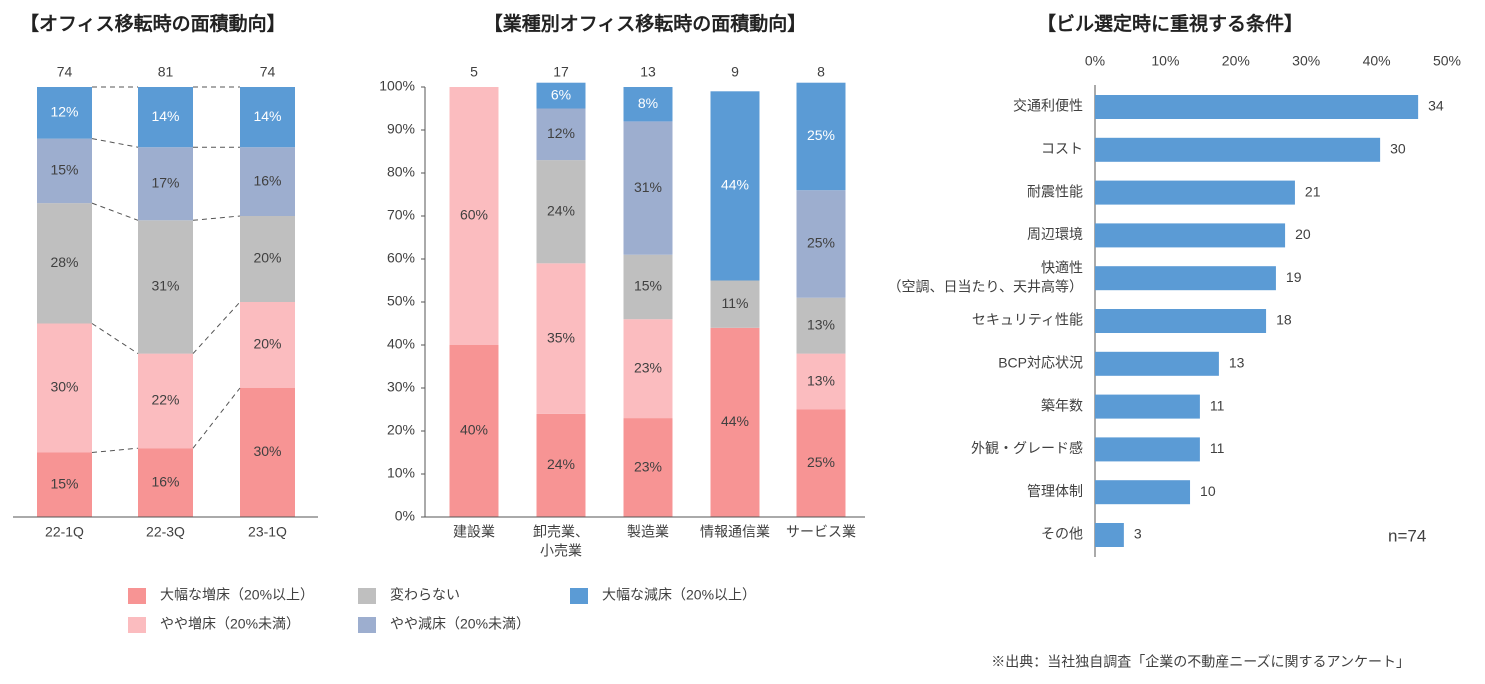 Image resolution: width=1485 pixels, height=684 pixels. What do you see at coordinates (821, 532) in the screenshot?
I see `category-label: サービス業` at bounding box center [821, 532].